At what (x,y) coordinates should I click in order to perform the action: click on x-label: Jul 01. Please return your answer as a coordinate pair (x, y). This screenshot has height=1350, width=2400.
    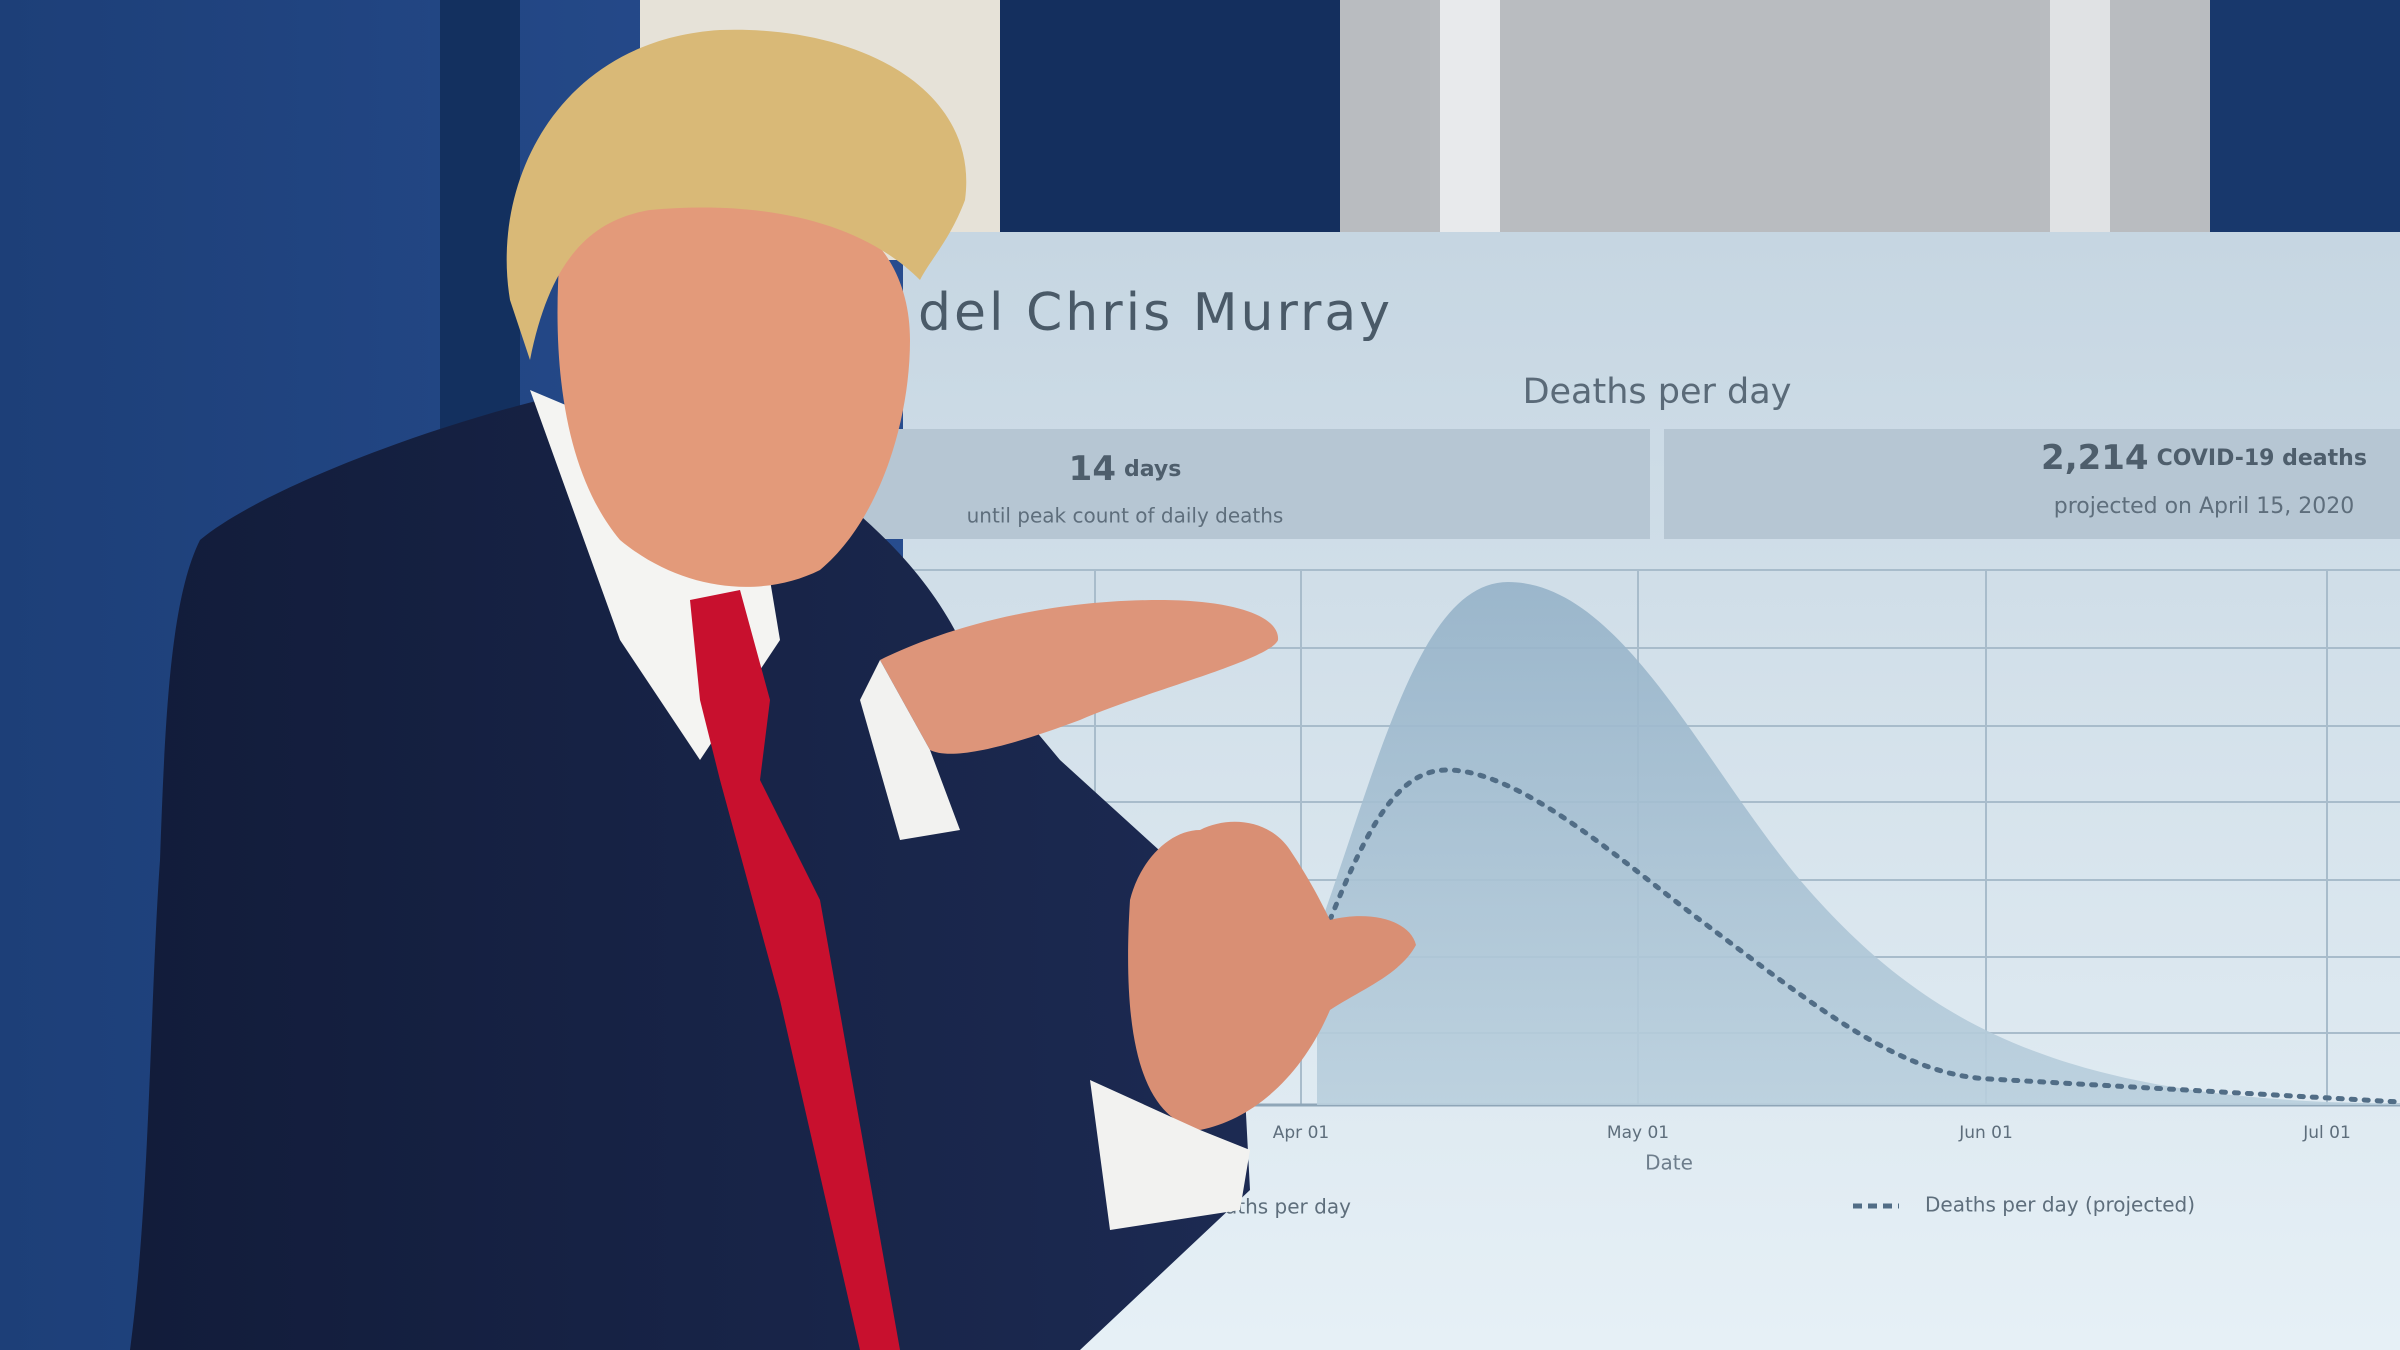
    Looking at the image, I should click on (2326, 1133).